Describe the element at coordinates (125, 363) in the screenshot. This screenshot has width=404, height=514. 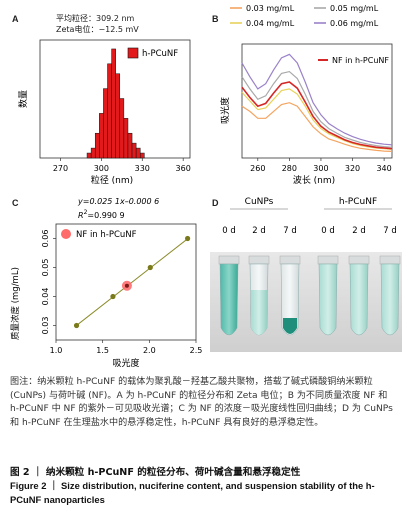
I see `chart-c-xlabel: 吸光度` at that location.